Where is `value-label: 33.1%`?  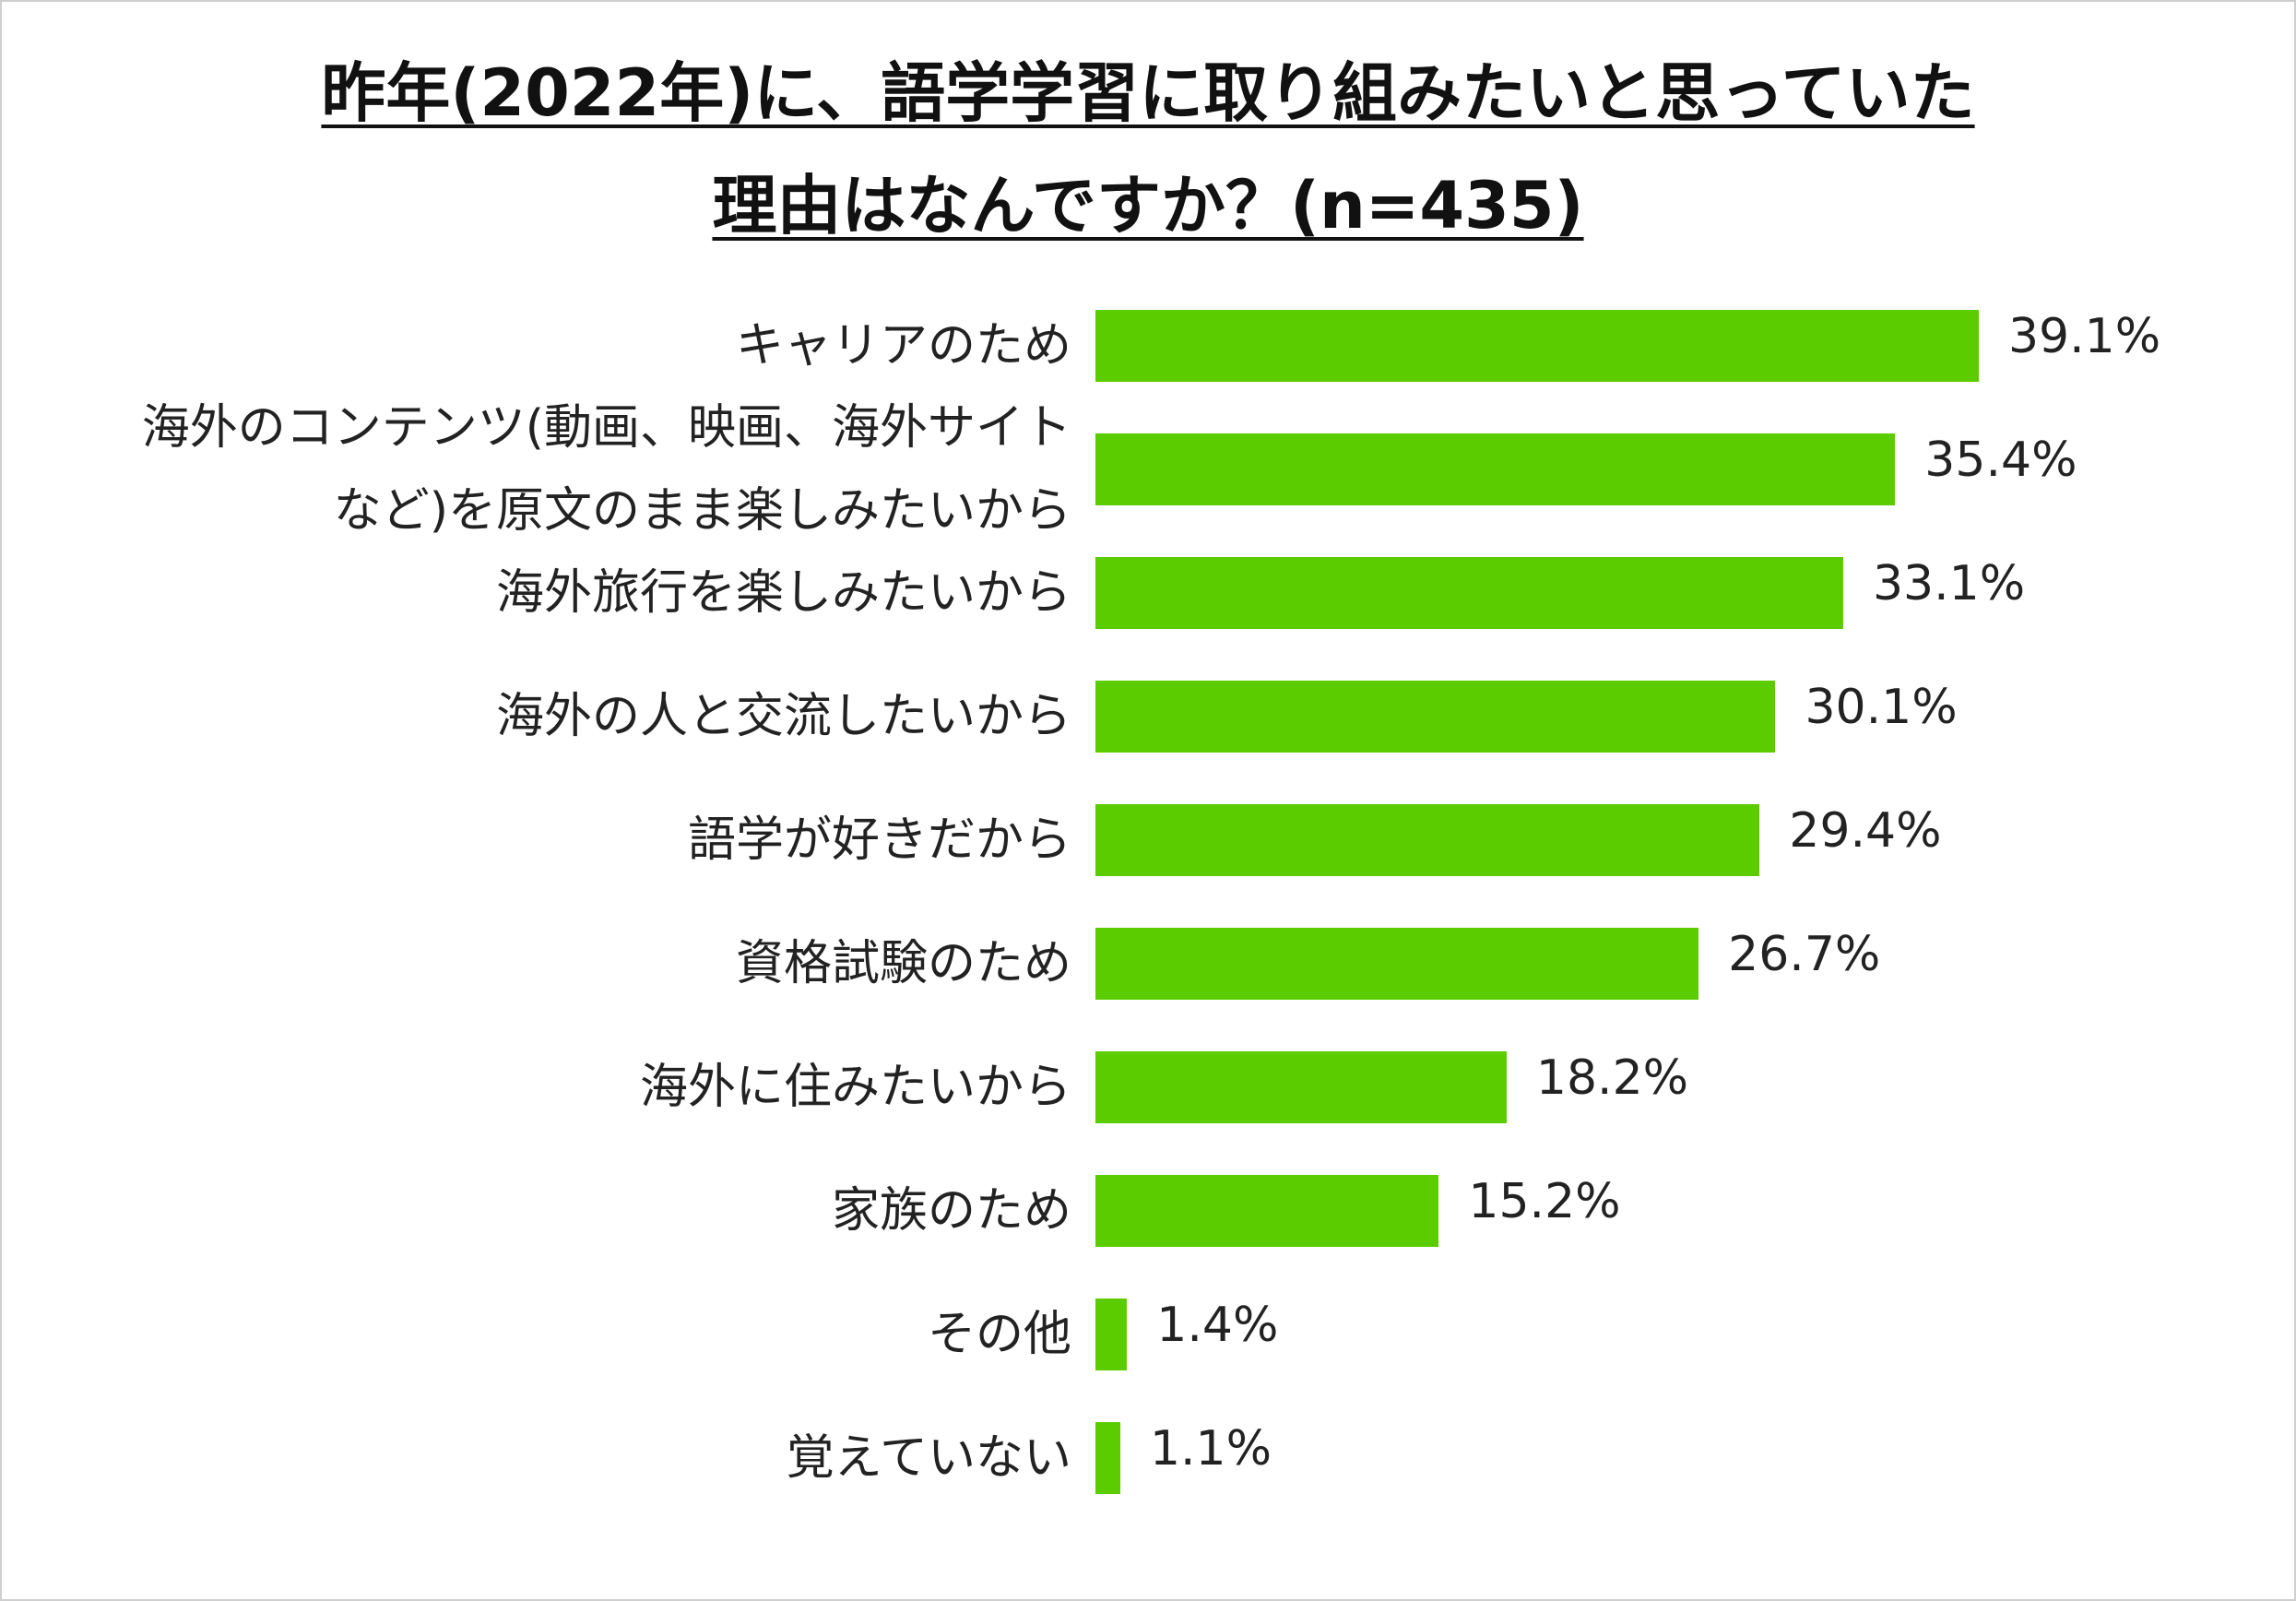
value-label: 33.1% is located at coordinates (1949, 583).